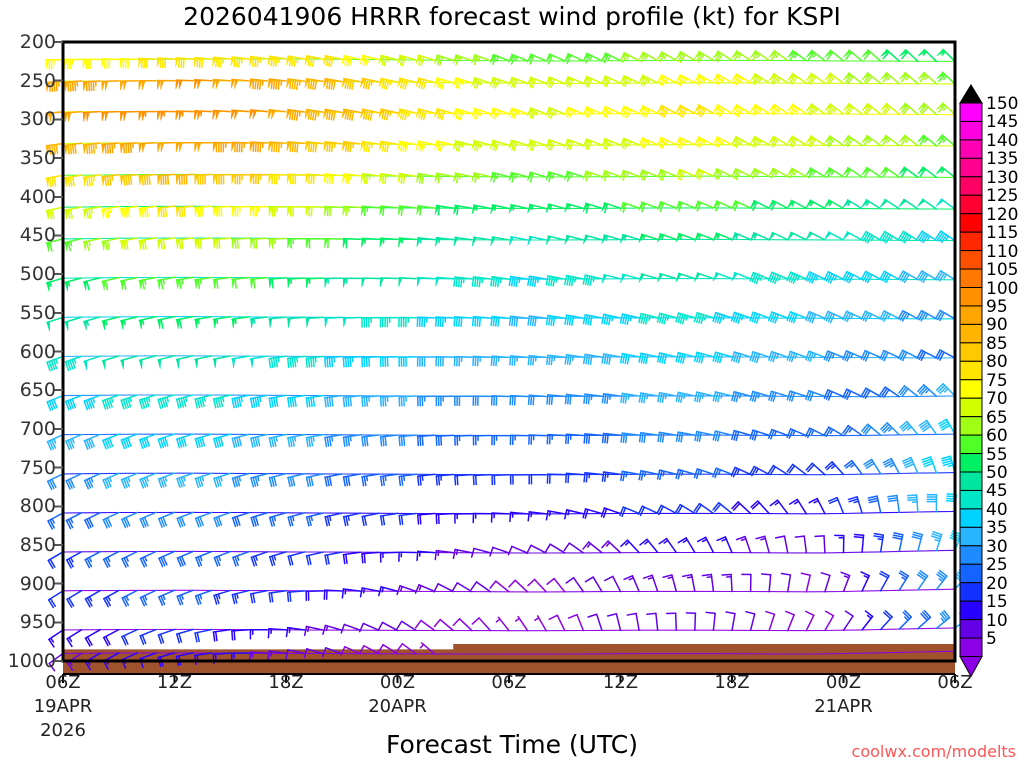 The width and height of the screenshot is (1024, 768). What do you see at coordinates (1002, 270) in the screenshot?
I see `colorbar-tick-label: 105` at bounding box center [1002, 270].